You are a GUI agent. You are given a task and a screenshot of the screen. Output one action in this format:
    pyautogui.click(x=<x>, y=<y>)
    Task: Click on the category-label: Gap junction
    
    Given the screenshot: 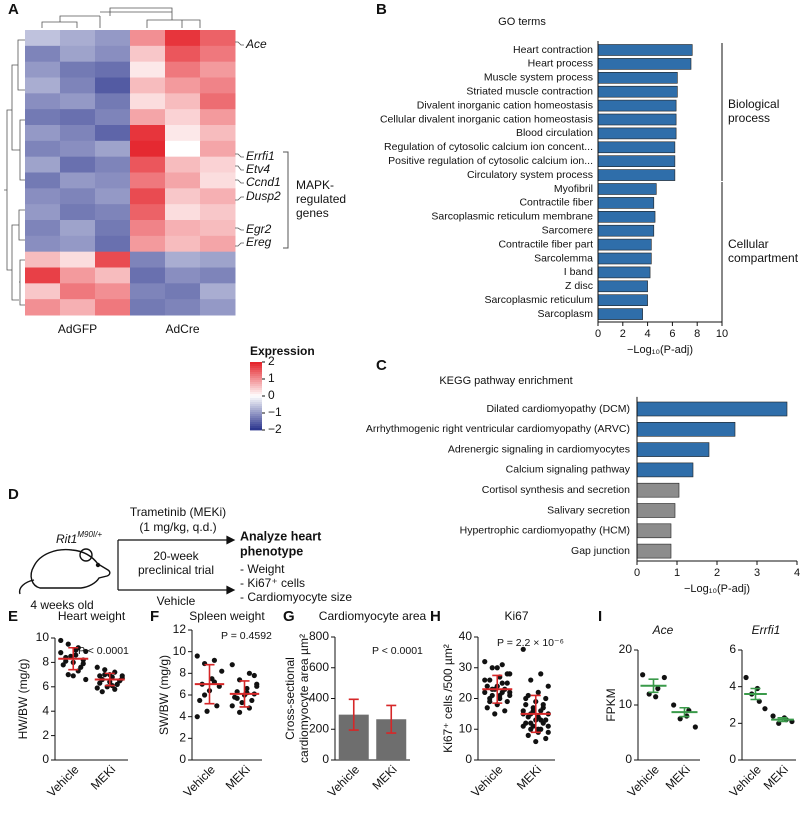 What is the action you would take?
    pyautogui.click(x=600, y=551)
    